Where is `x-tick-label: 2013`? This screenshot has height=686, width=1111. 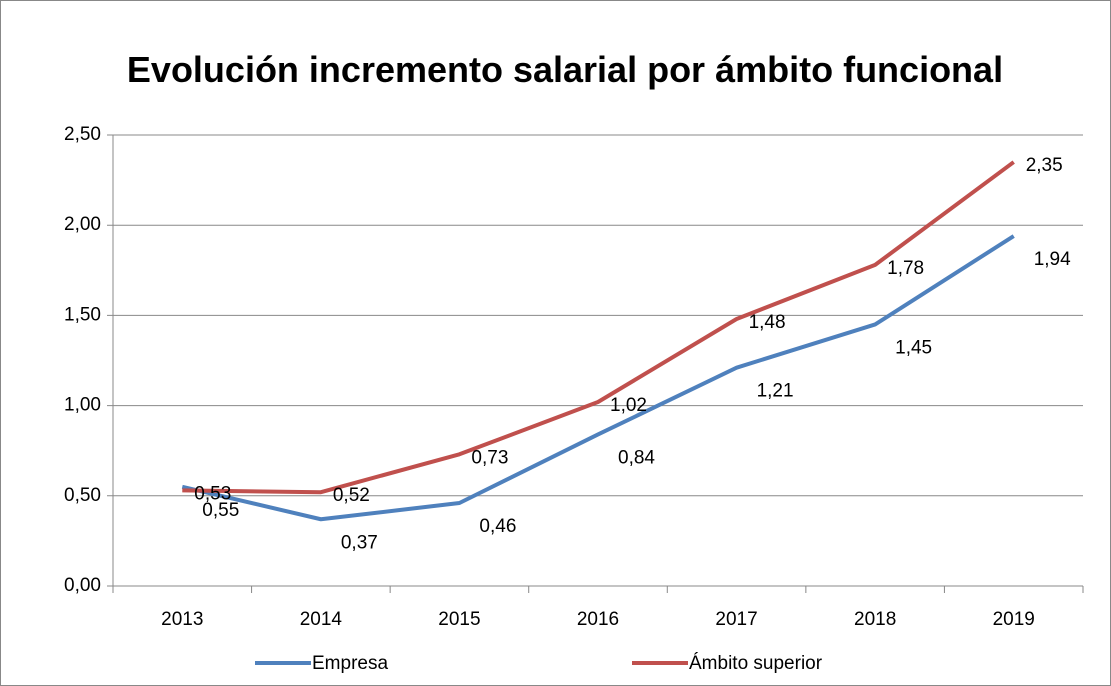 x-tick-label: 2013 is located at coordinates (182, 619).